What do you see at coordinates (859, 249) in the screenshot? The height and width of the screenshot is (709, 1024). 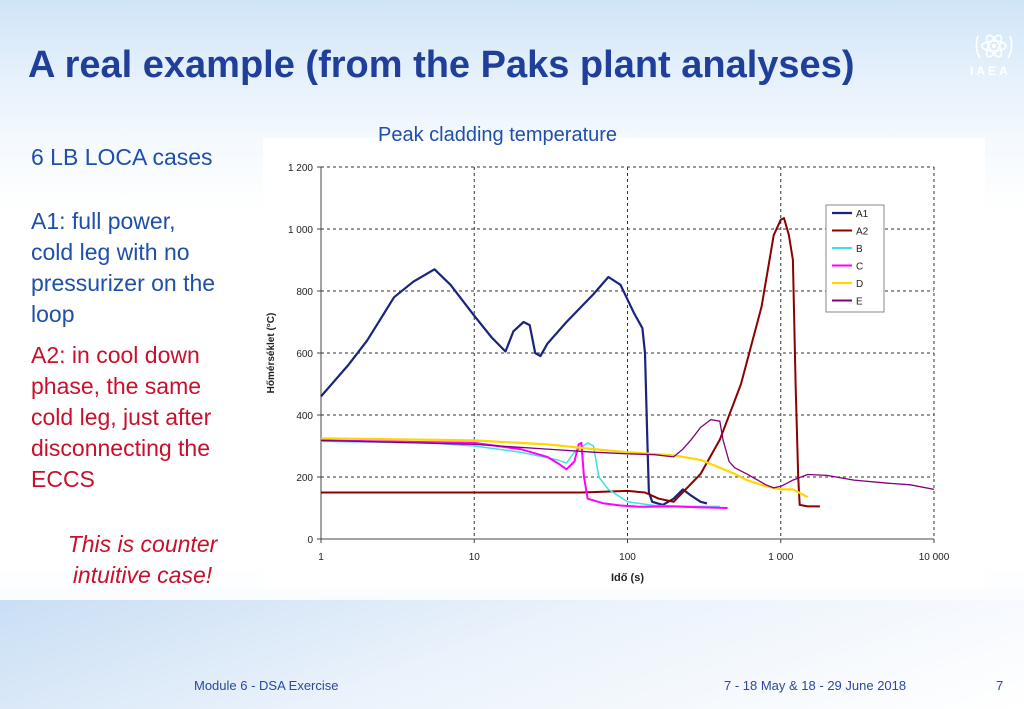 I see `legend-label: B` at bounding box center [859, 249].